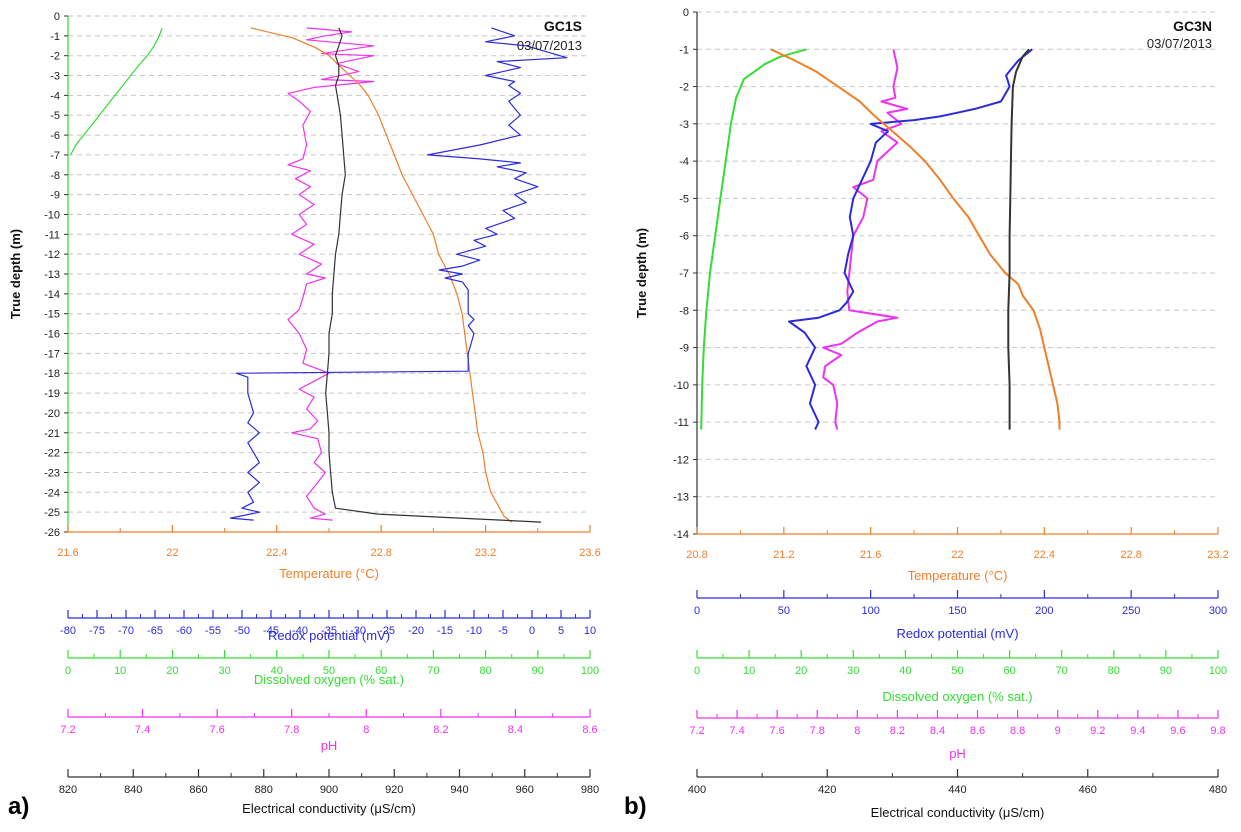 This screenshot has width=1241, height=832. Describe the element at coordinates (52, 454) in the screenshot. I see `y-tick-label: -22` at that location.